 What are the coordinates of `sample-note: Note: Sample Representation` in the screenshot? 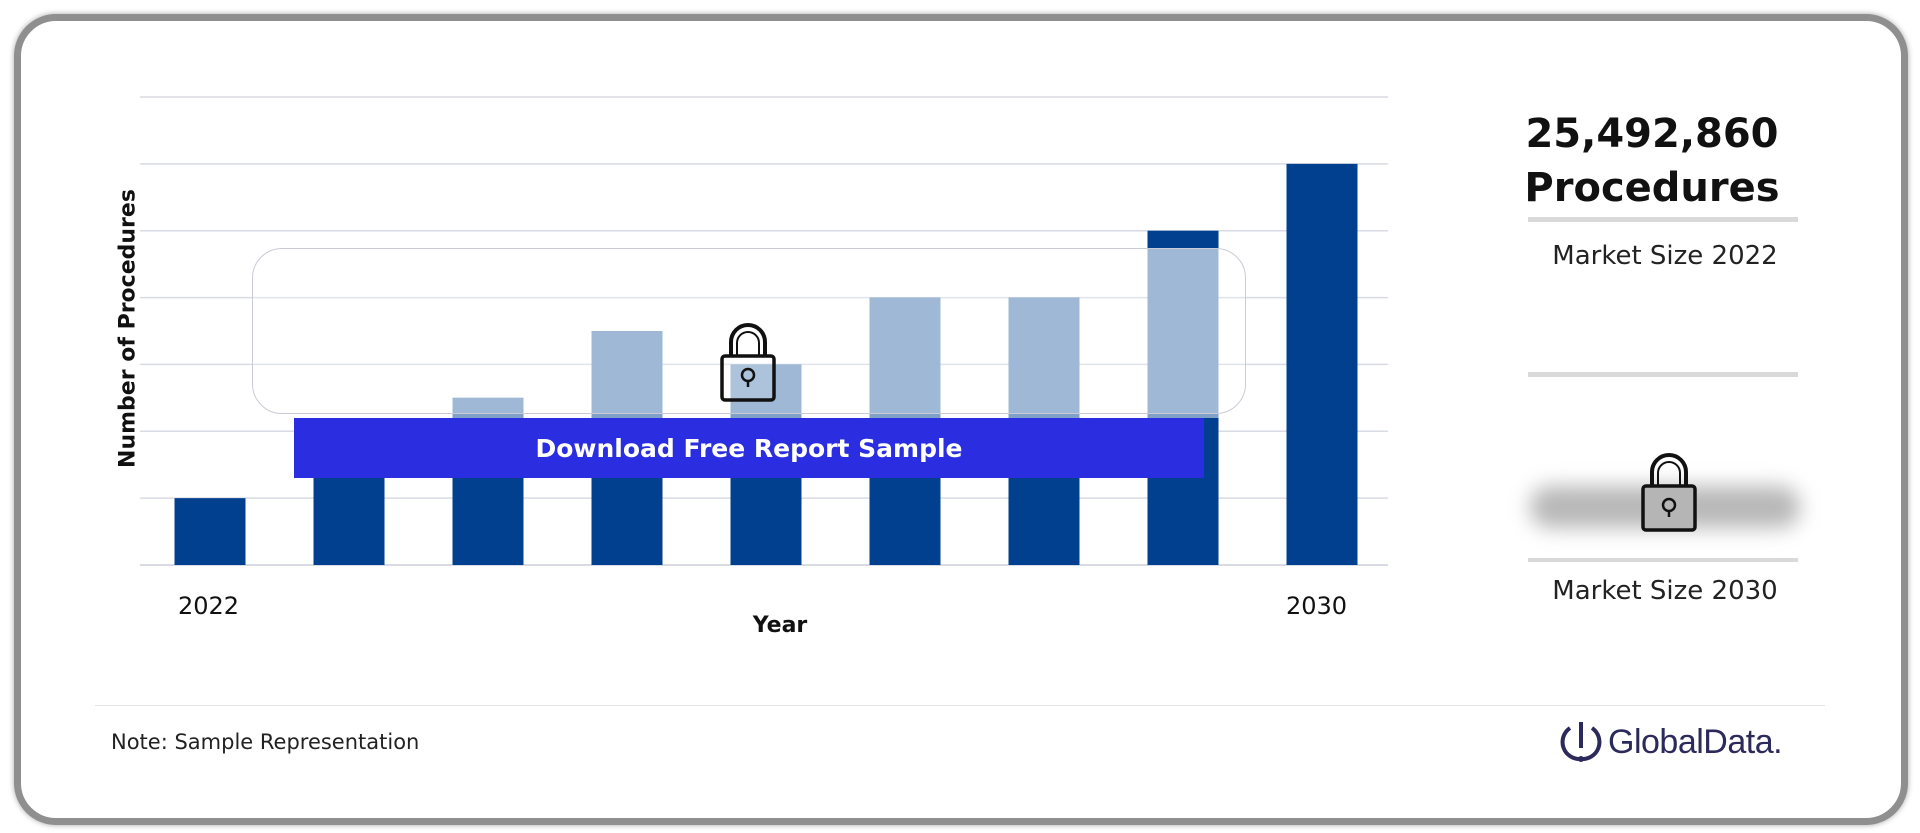 It's located at (265, 742).